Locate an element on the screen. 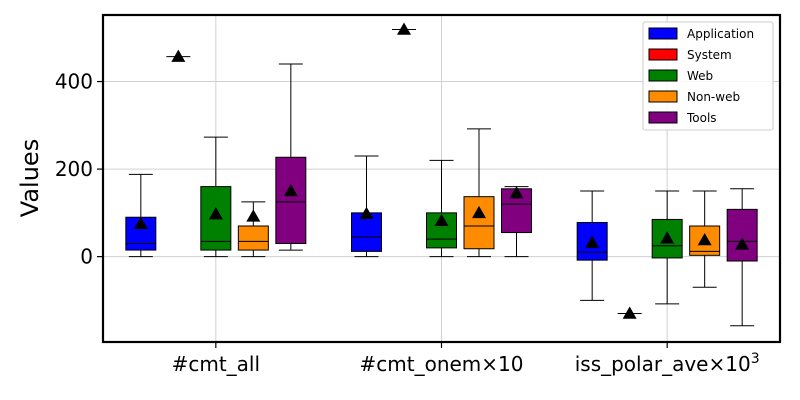 This screenshot has height=400, width=800. legend-label: Tools is located at coordinates (701, 118).